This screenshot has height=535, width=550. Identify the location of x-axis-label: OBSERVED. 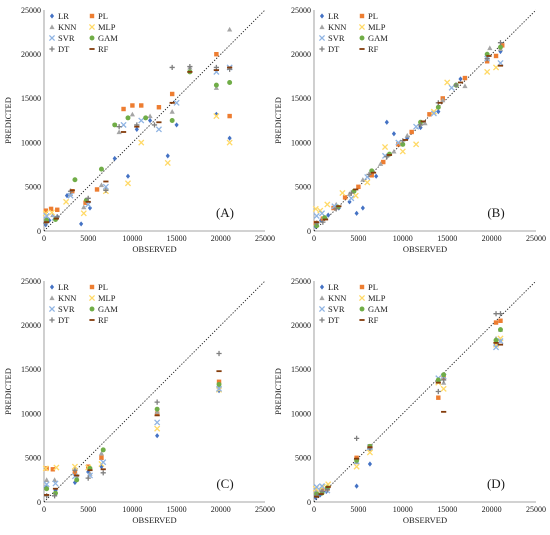
(154, 520).